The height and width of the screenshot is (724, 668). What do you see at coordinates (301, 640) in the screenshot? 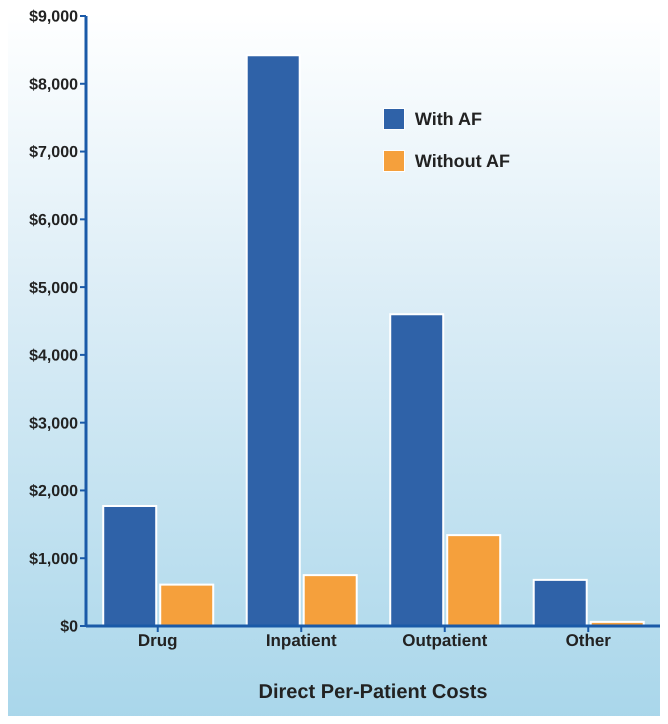
I see `x-tick-label: Inpatient` at bounding box center [301, 640].